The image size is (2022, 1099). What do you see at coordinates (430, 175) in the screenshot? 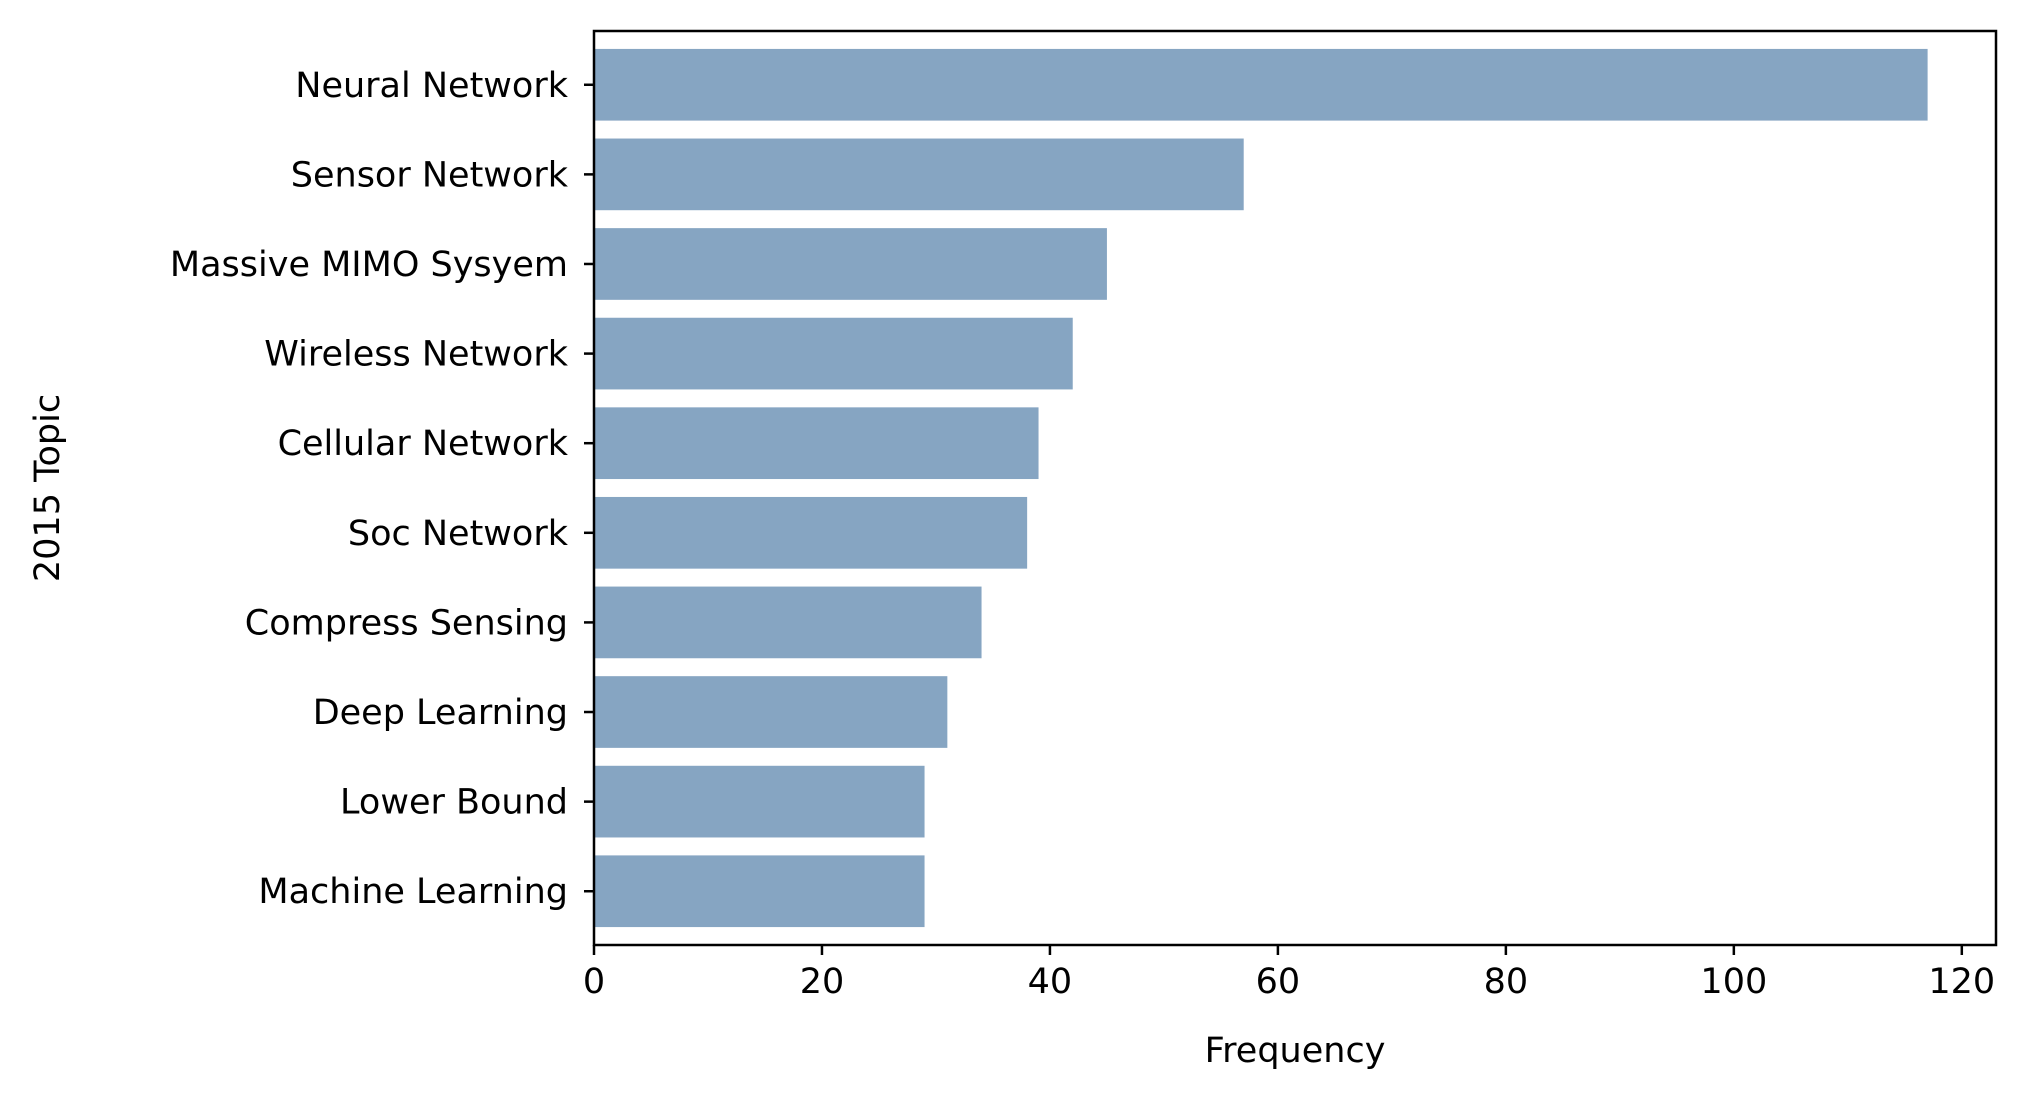
I see `y-tick-label: Sensor Network` at bounding box center [430, 175].